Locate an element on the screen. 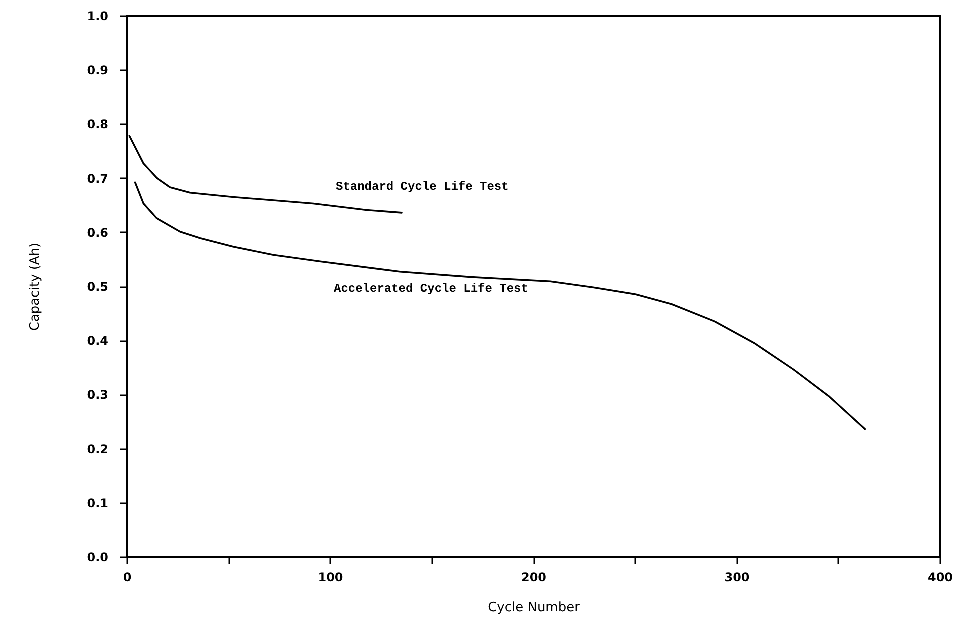  y-tick-label: 0.5 is located at coordinates (97, 287).